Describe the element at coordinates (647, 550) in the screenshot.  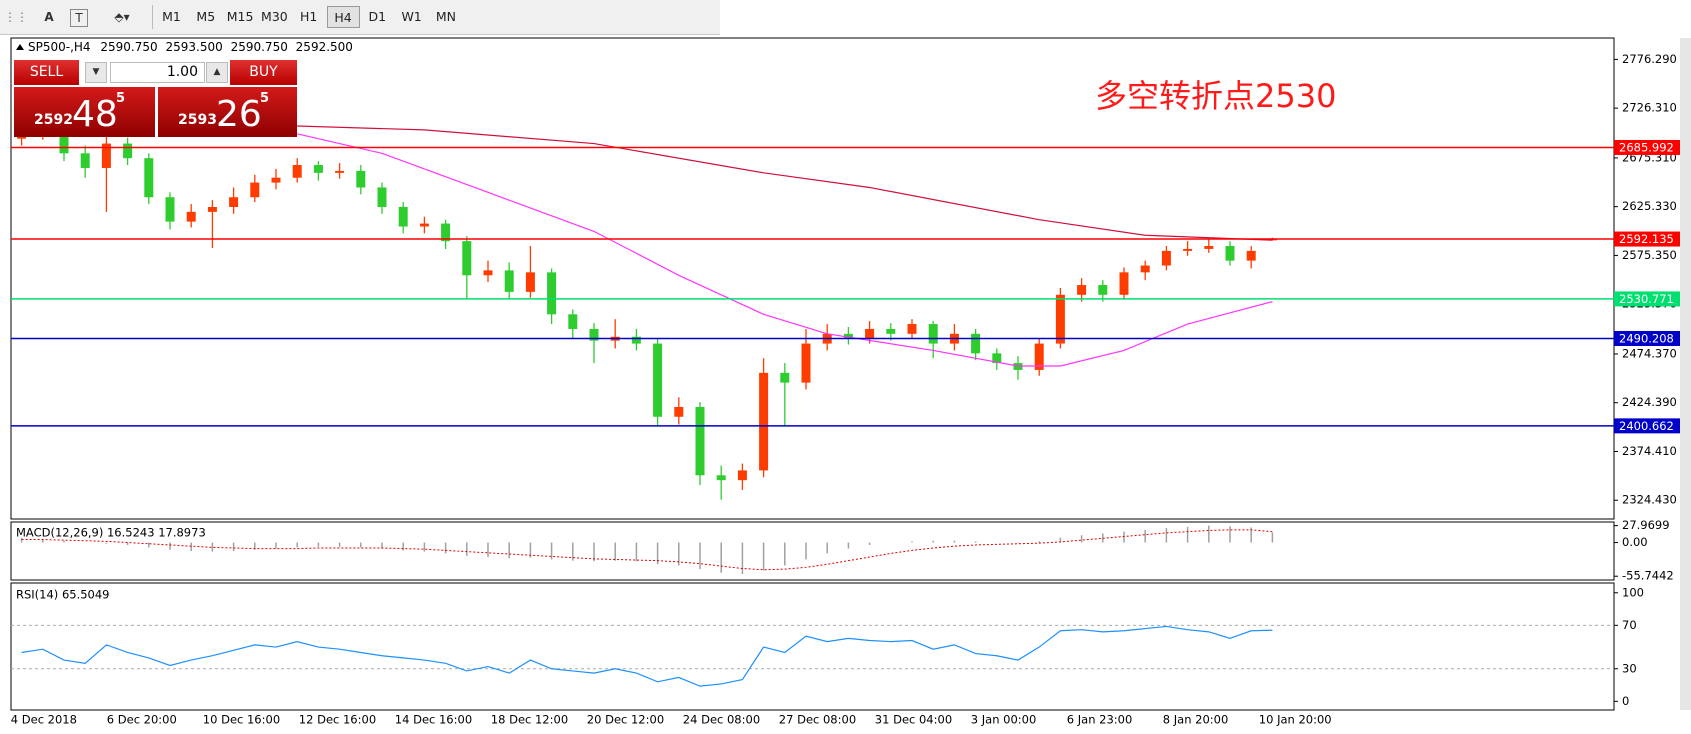
I see `macd-signal` at that location.